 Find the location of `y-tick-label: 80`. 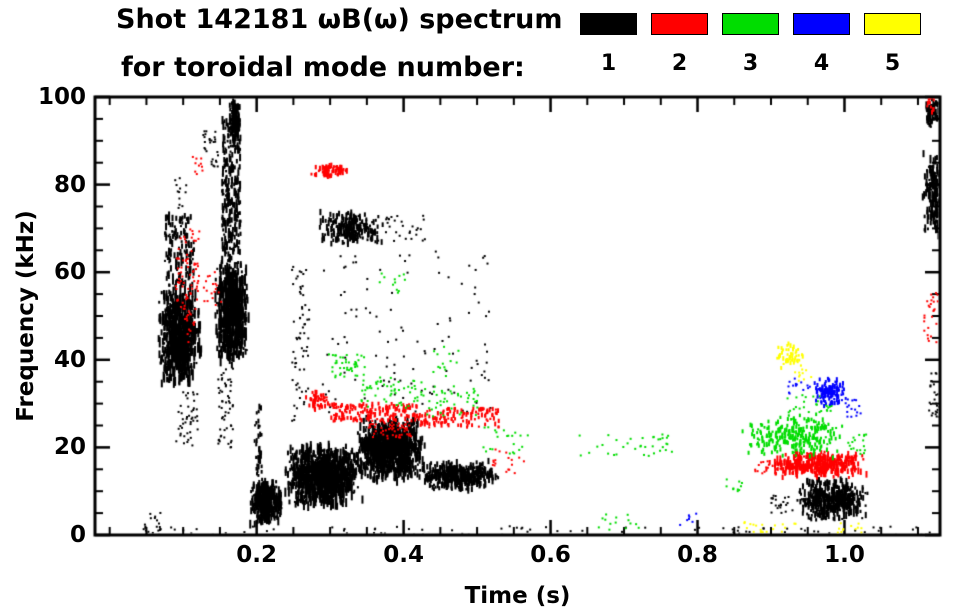

y-tick-label: 80 is located at coordinates (69, 184).